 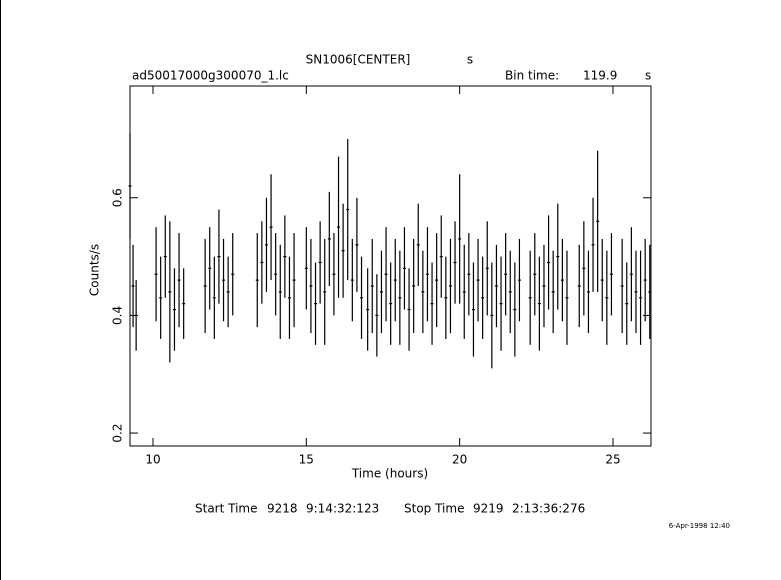 I want to click on bin-time-label: Bin time:, so click(x=532, y=76).